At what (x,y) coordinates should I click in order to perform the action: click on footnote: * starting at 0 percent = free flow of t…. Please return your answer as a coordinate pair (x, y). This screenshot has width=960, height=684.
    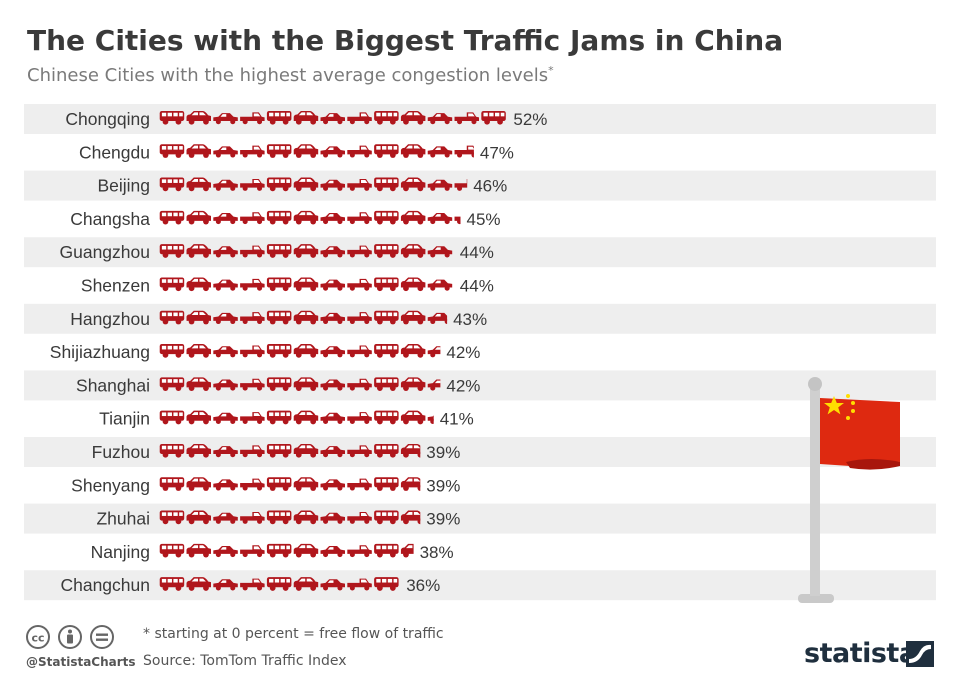
    Looking at the image, I should click on (293, 634).